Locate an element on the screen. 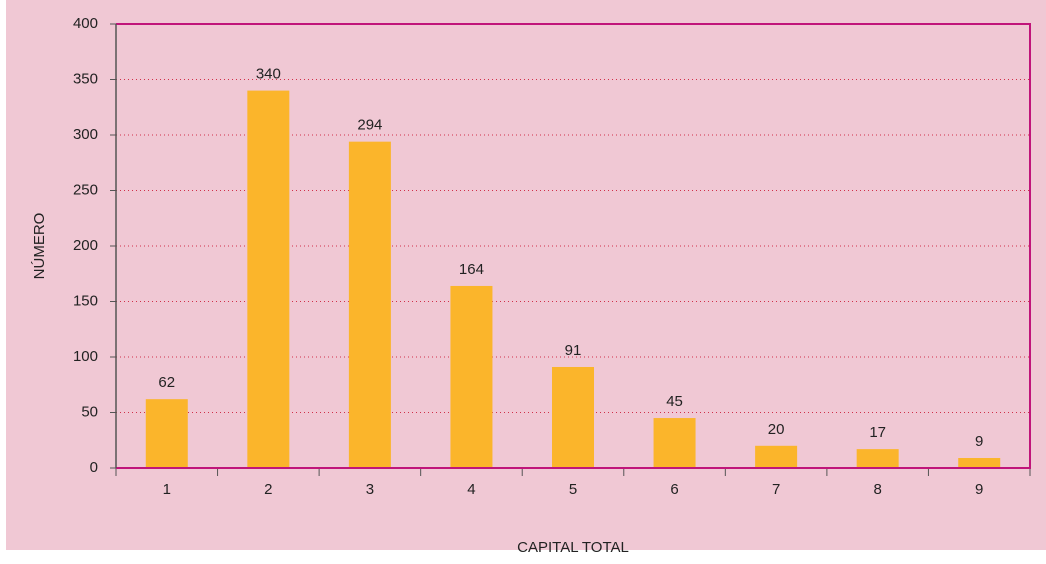  x-tick-label: 3 is located at coordinates (370, 489).